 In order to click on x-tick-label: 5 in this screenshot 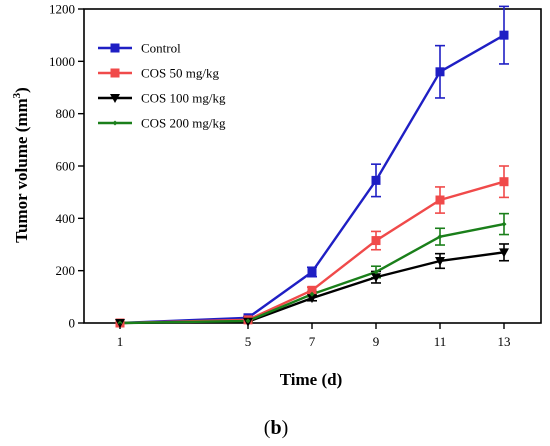, I will do `click(248, 341)`.